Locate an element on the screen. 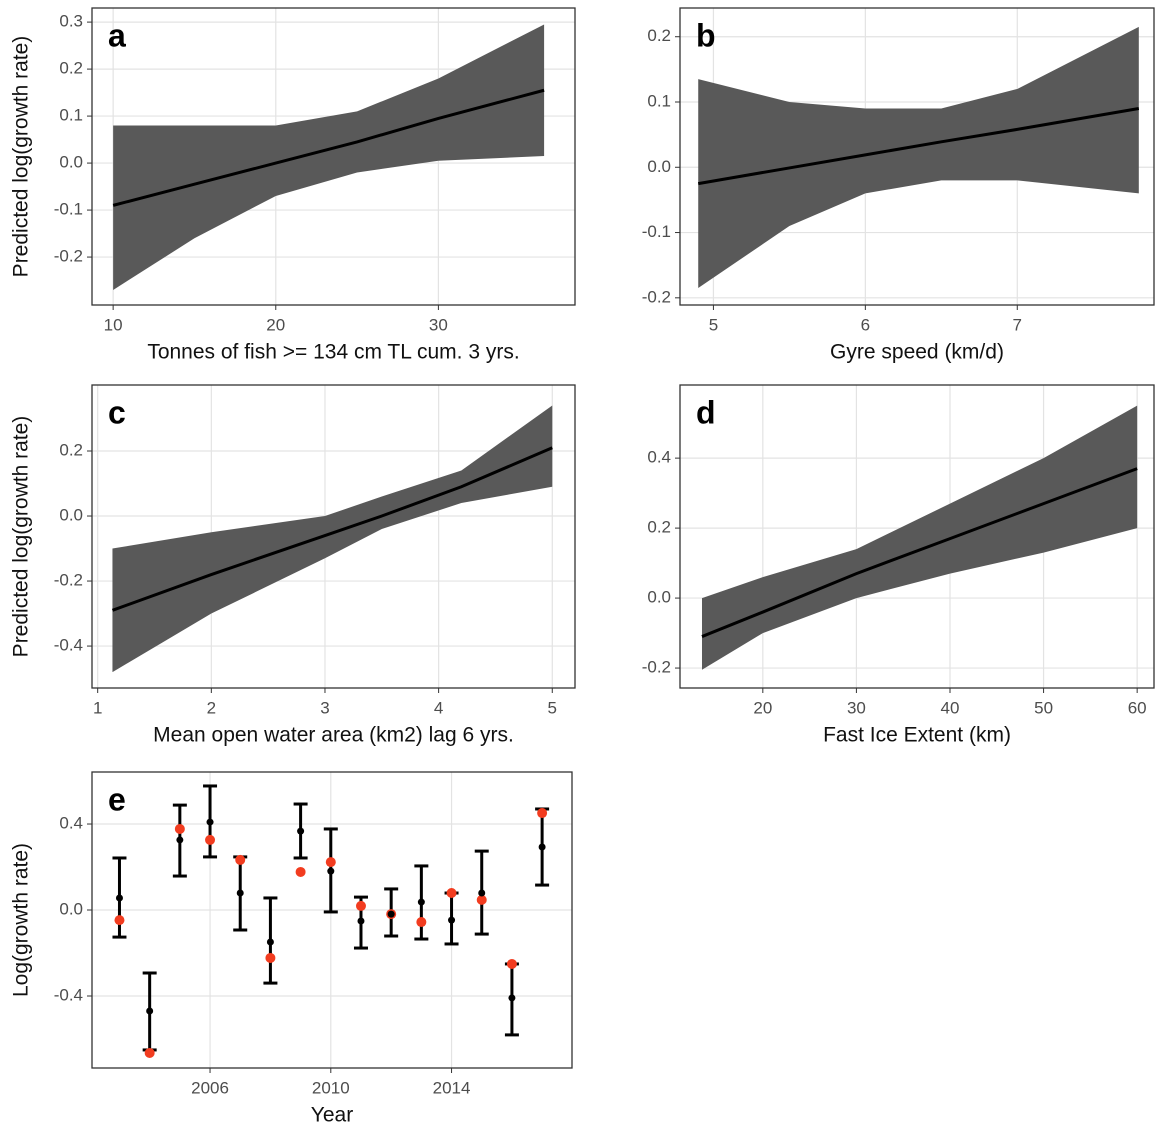 Image resolution: width=1156 pixels, height=1129 pixels. panel-label: b is located at coordinates (706, 35).